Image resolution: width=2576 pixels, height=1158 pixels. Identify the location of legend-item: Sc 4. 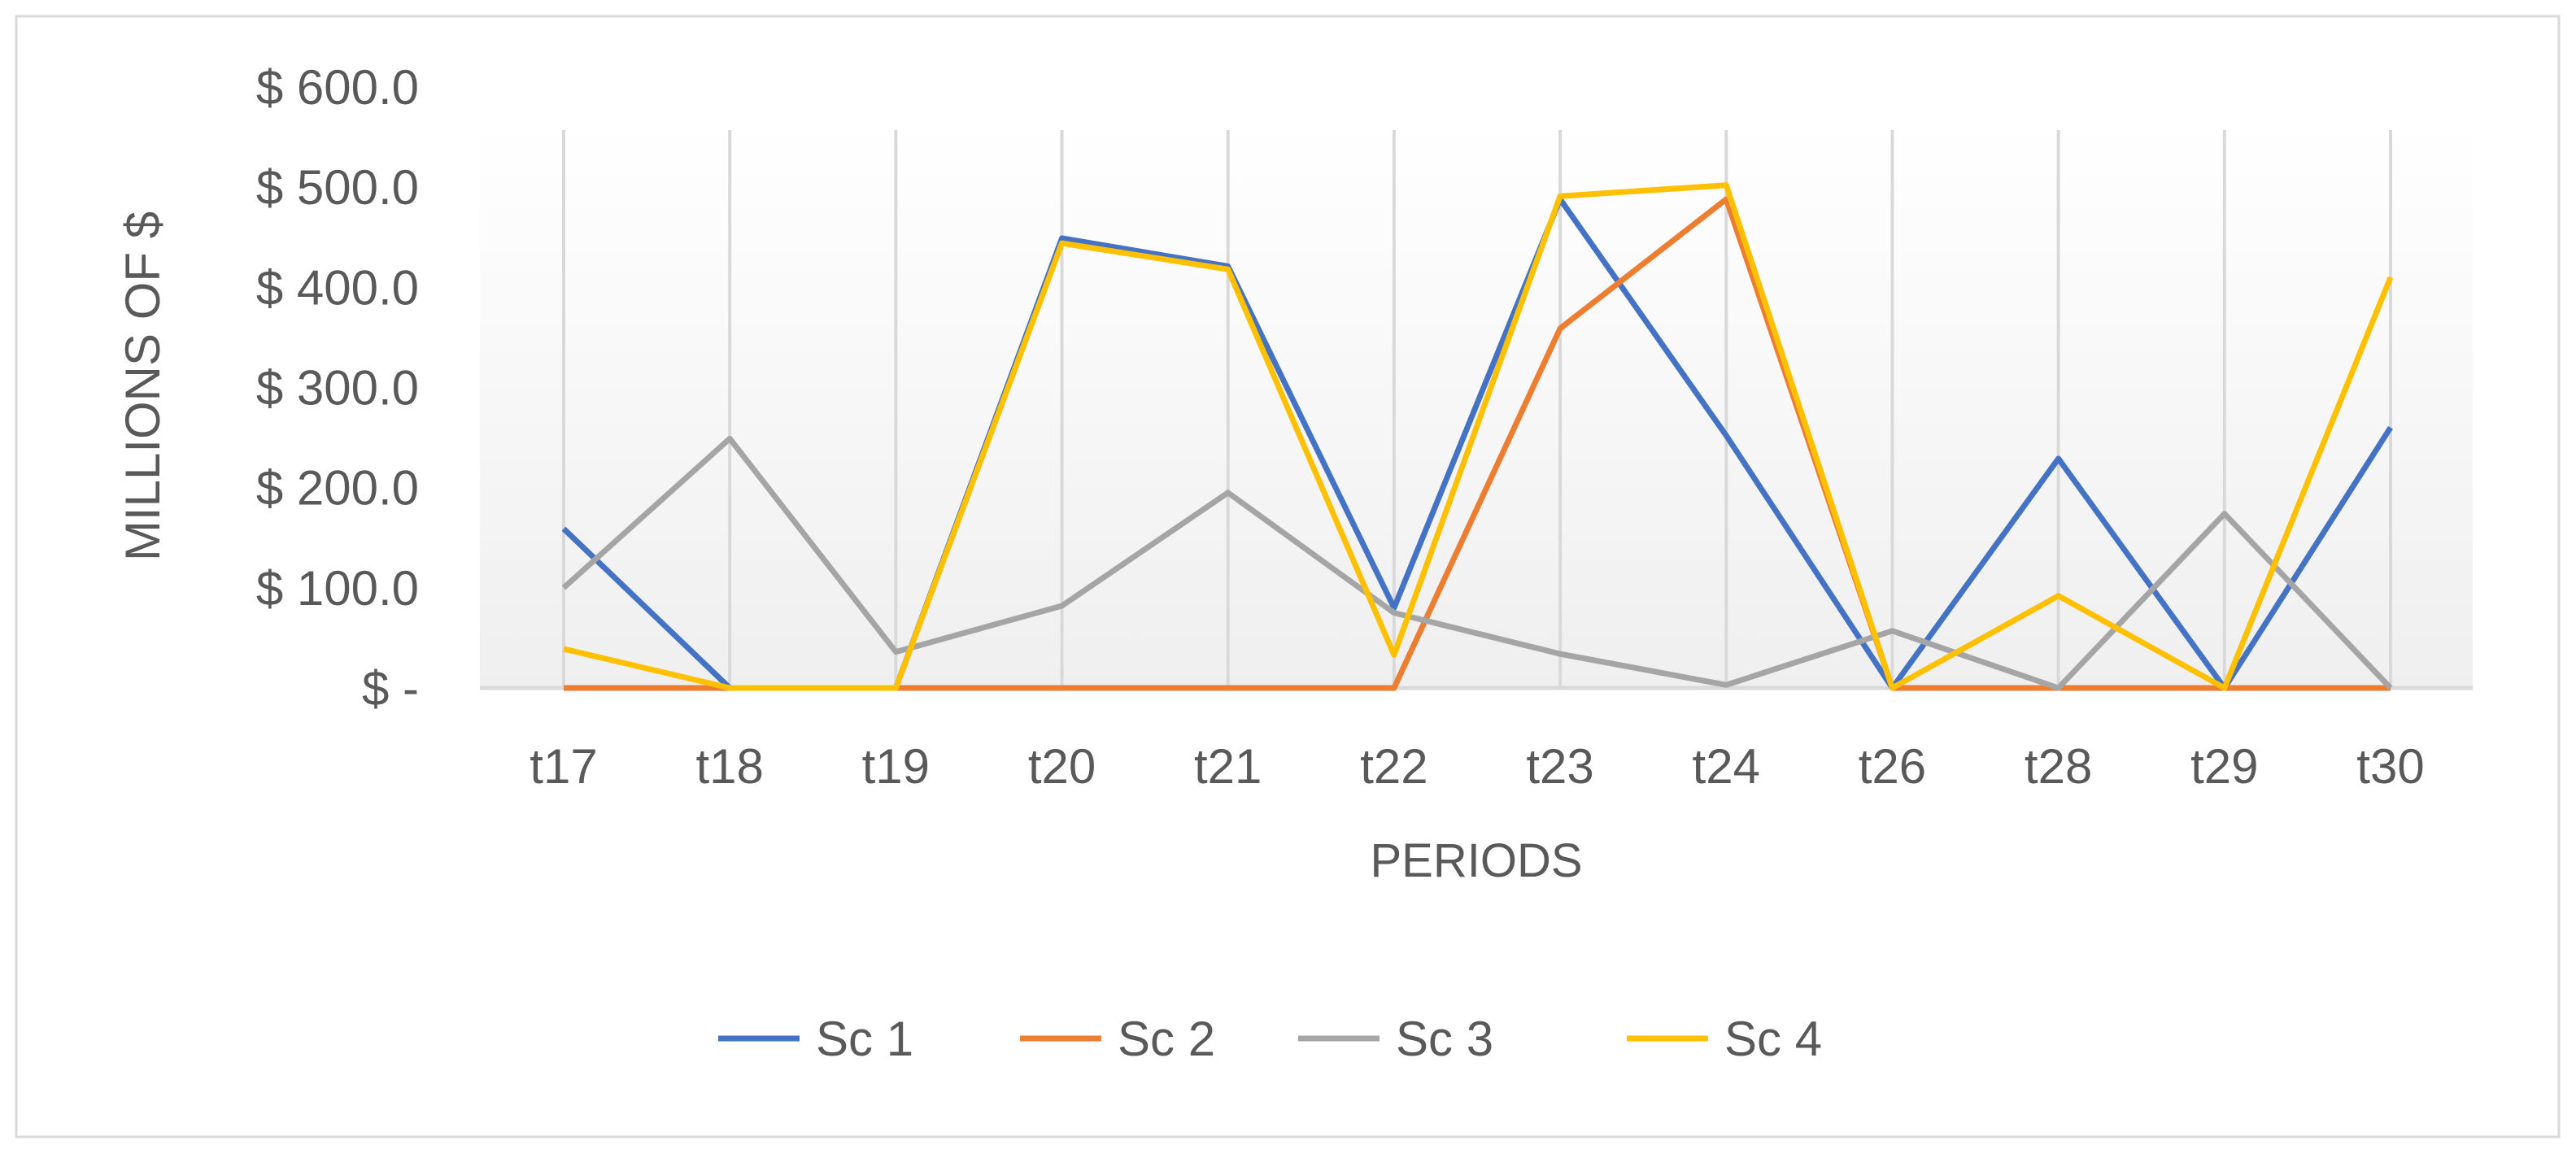
(1724, 1039).